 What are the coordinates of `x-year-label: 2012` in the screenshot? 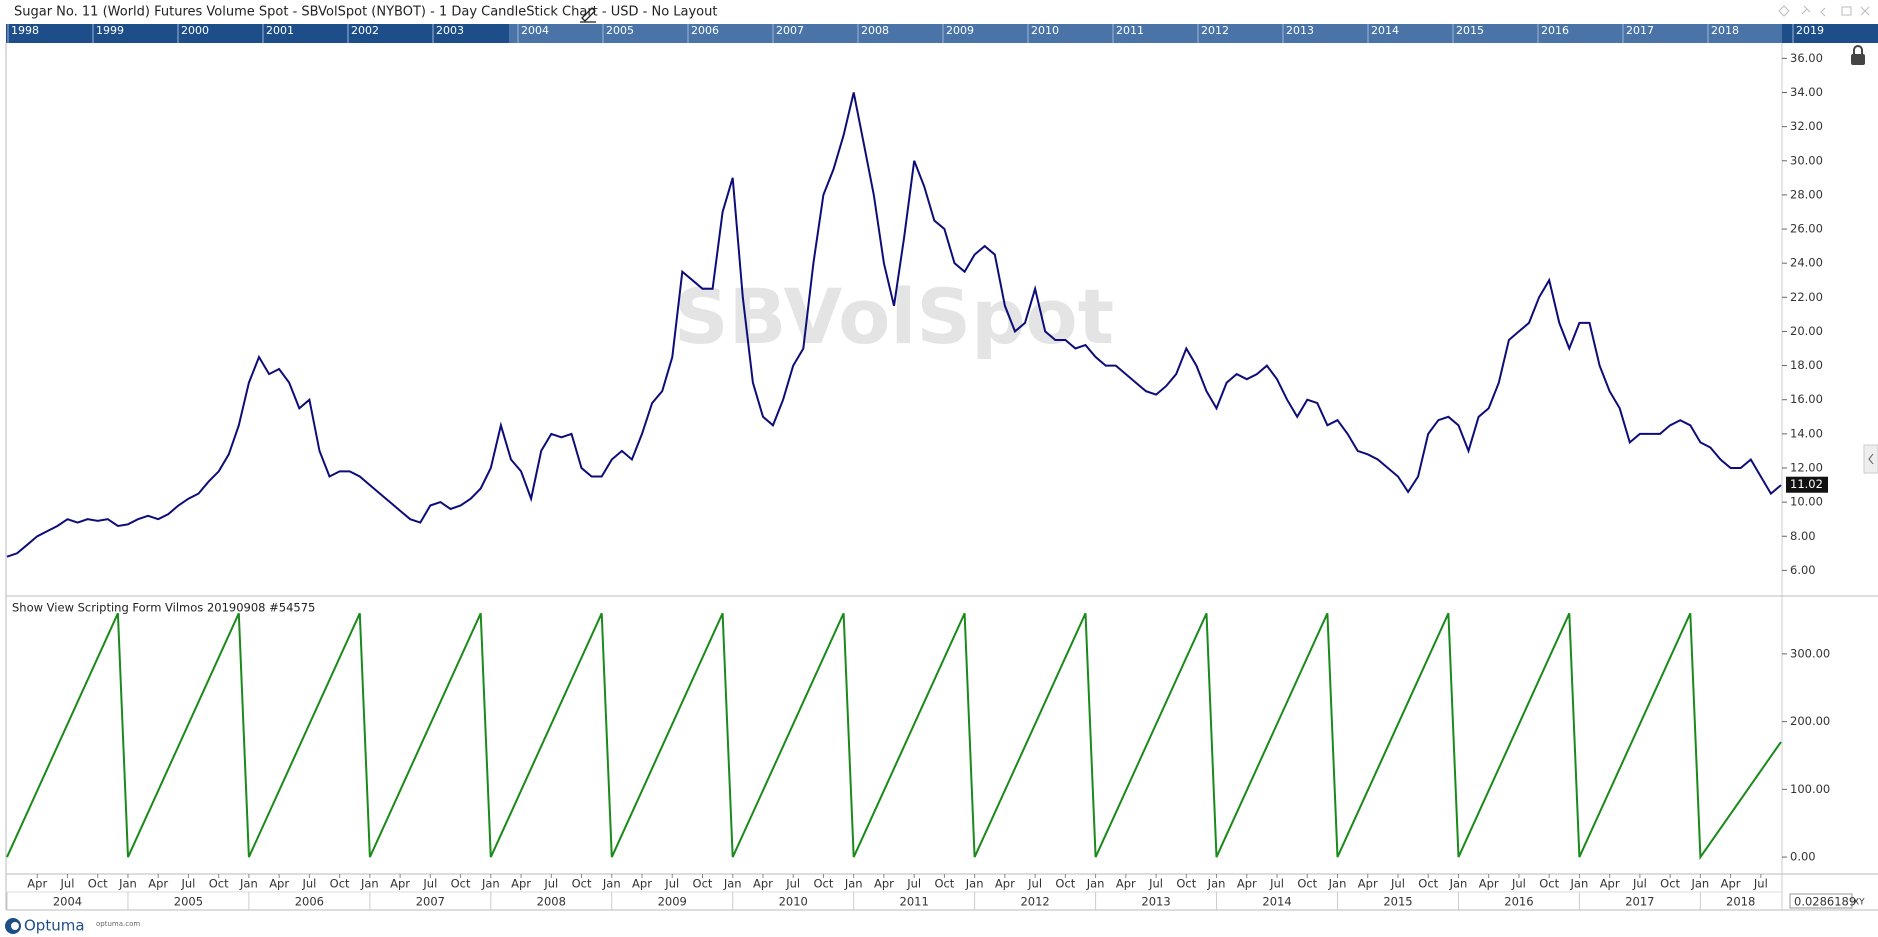 It's located at (1034, 902).